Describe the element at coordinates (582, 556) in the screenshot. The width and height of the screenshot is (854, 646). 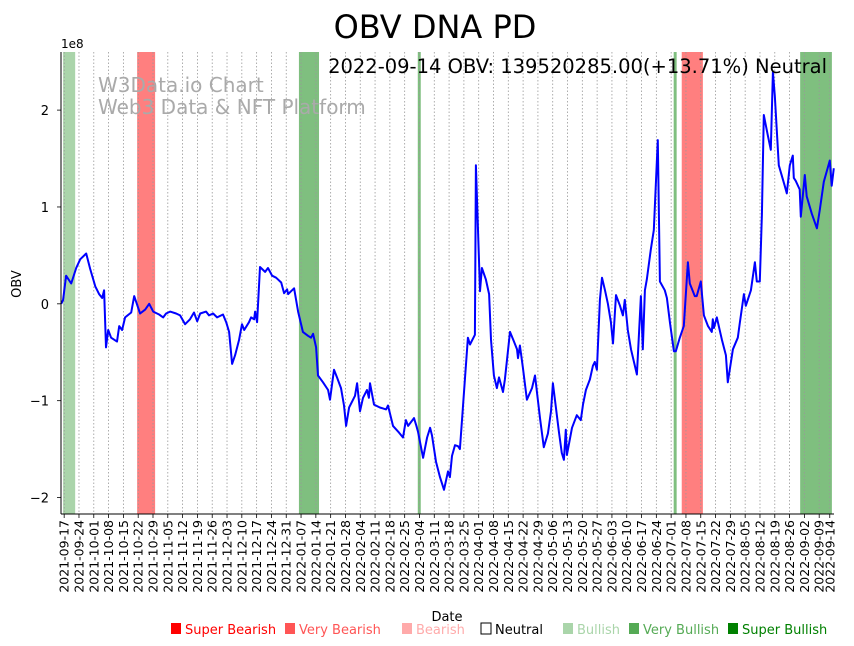
I see `x-tick-label: 2022-05-20` at that location.